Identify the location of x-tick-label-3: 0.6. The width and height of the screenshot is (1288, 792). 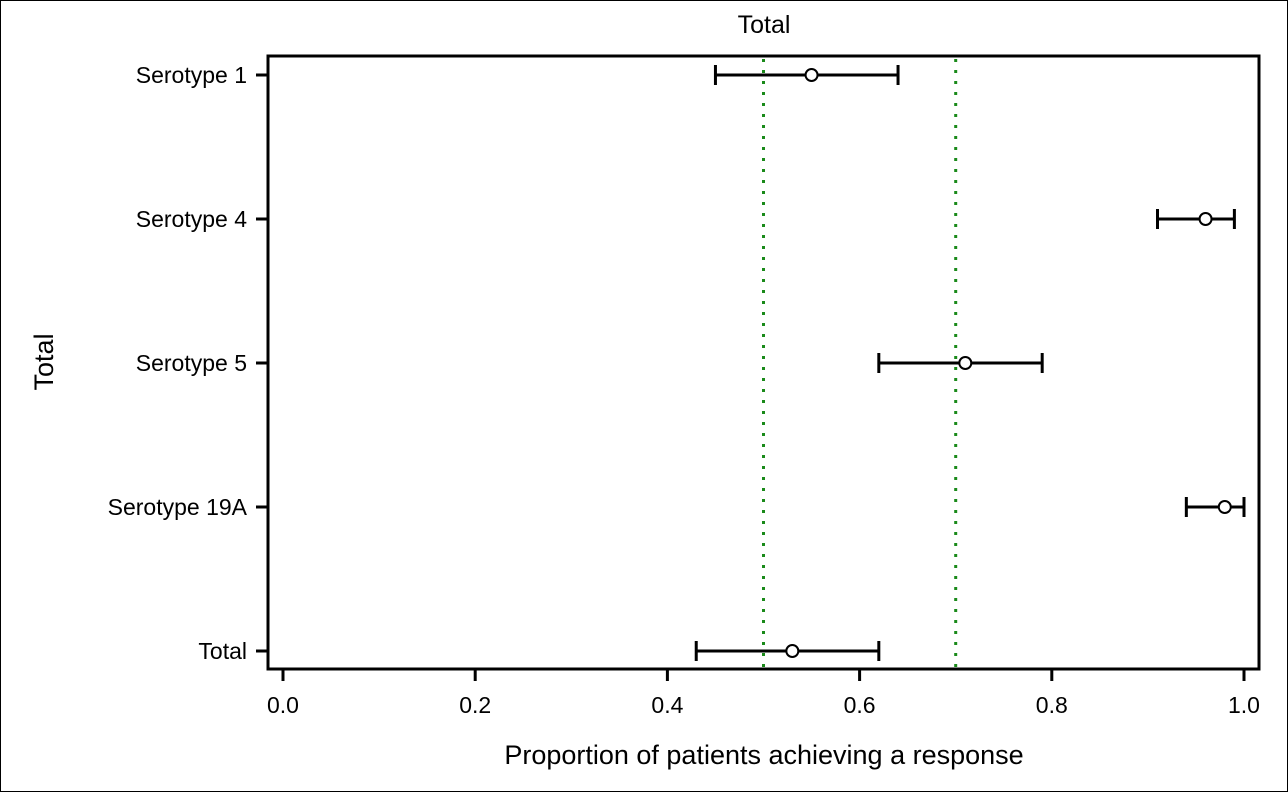
(860, 705).